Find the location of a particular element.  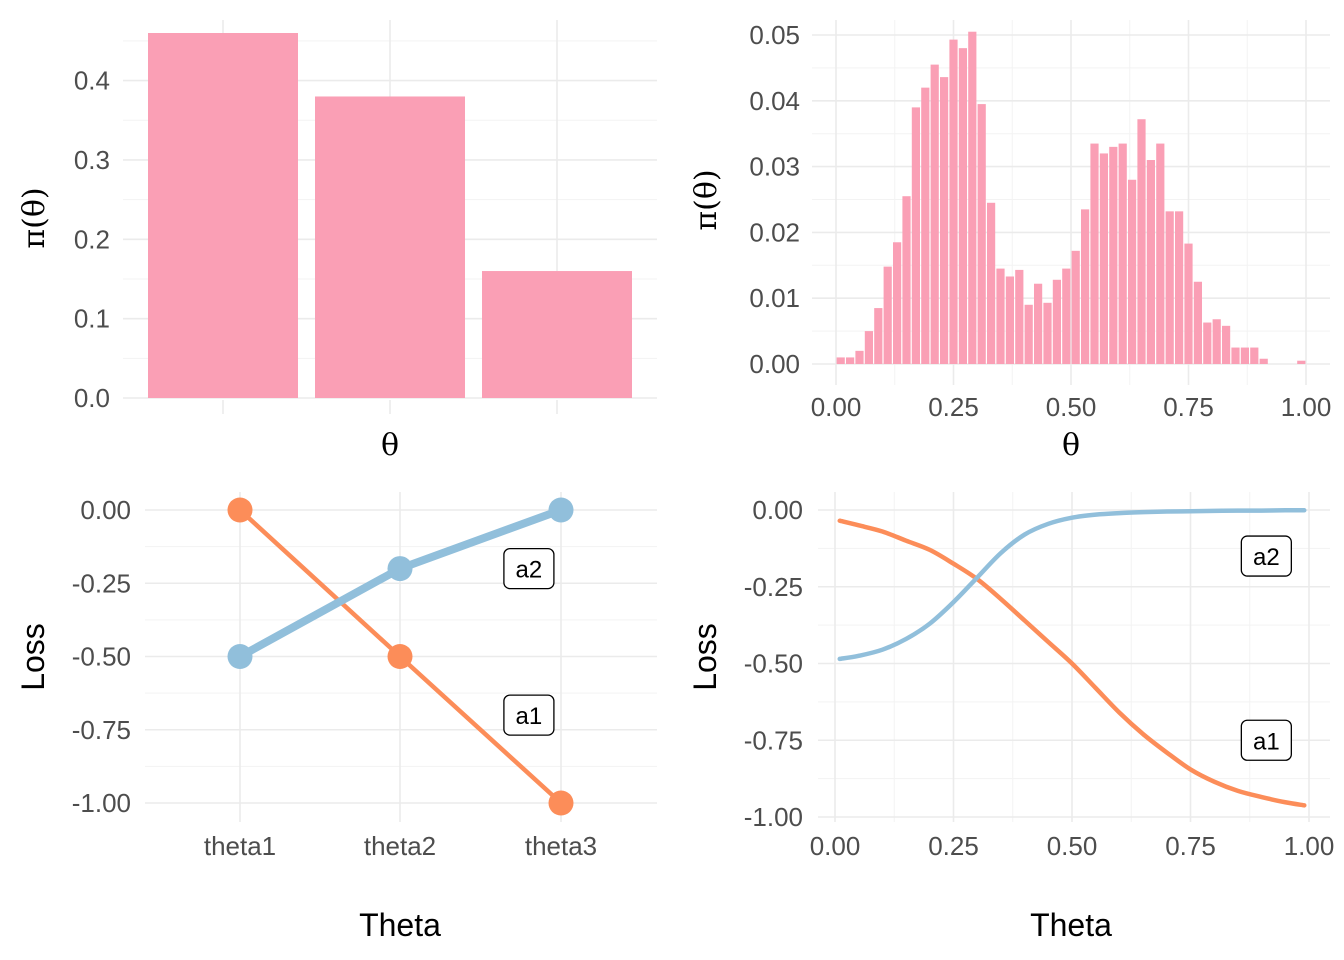

x-tick-label: 0.75 is located at coordinates (1190, 846).